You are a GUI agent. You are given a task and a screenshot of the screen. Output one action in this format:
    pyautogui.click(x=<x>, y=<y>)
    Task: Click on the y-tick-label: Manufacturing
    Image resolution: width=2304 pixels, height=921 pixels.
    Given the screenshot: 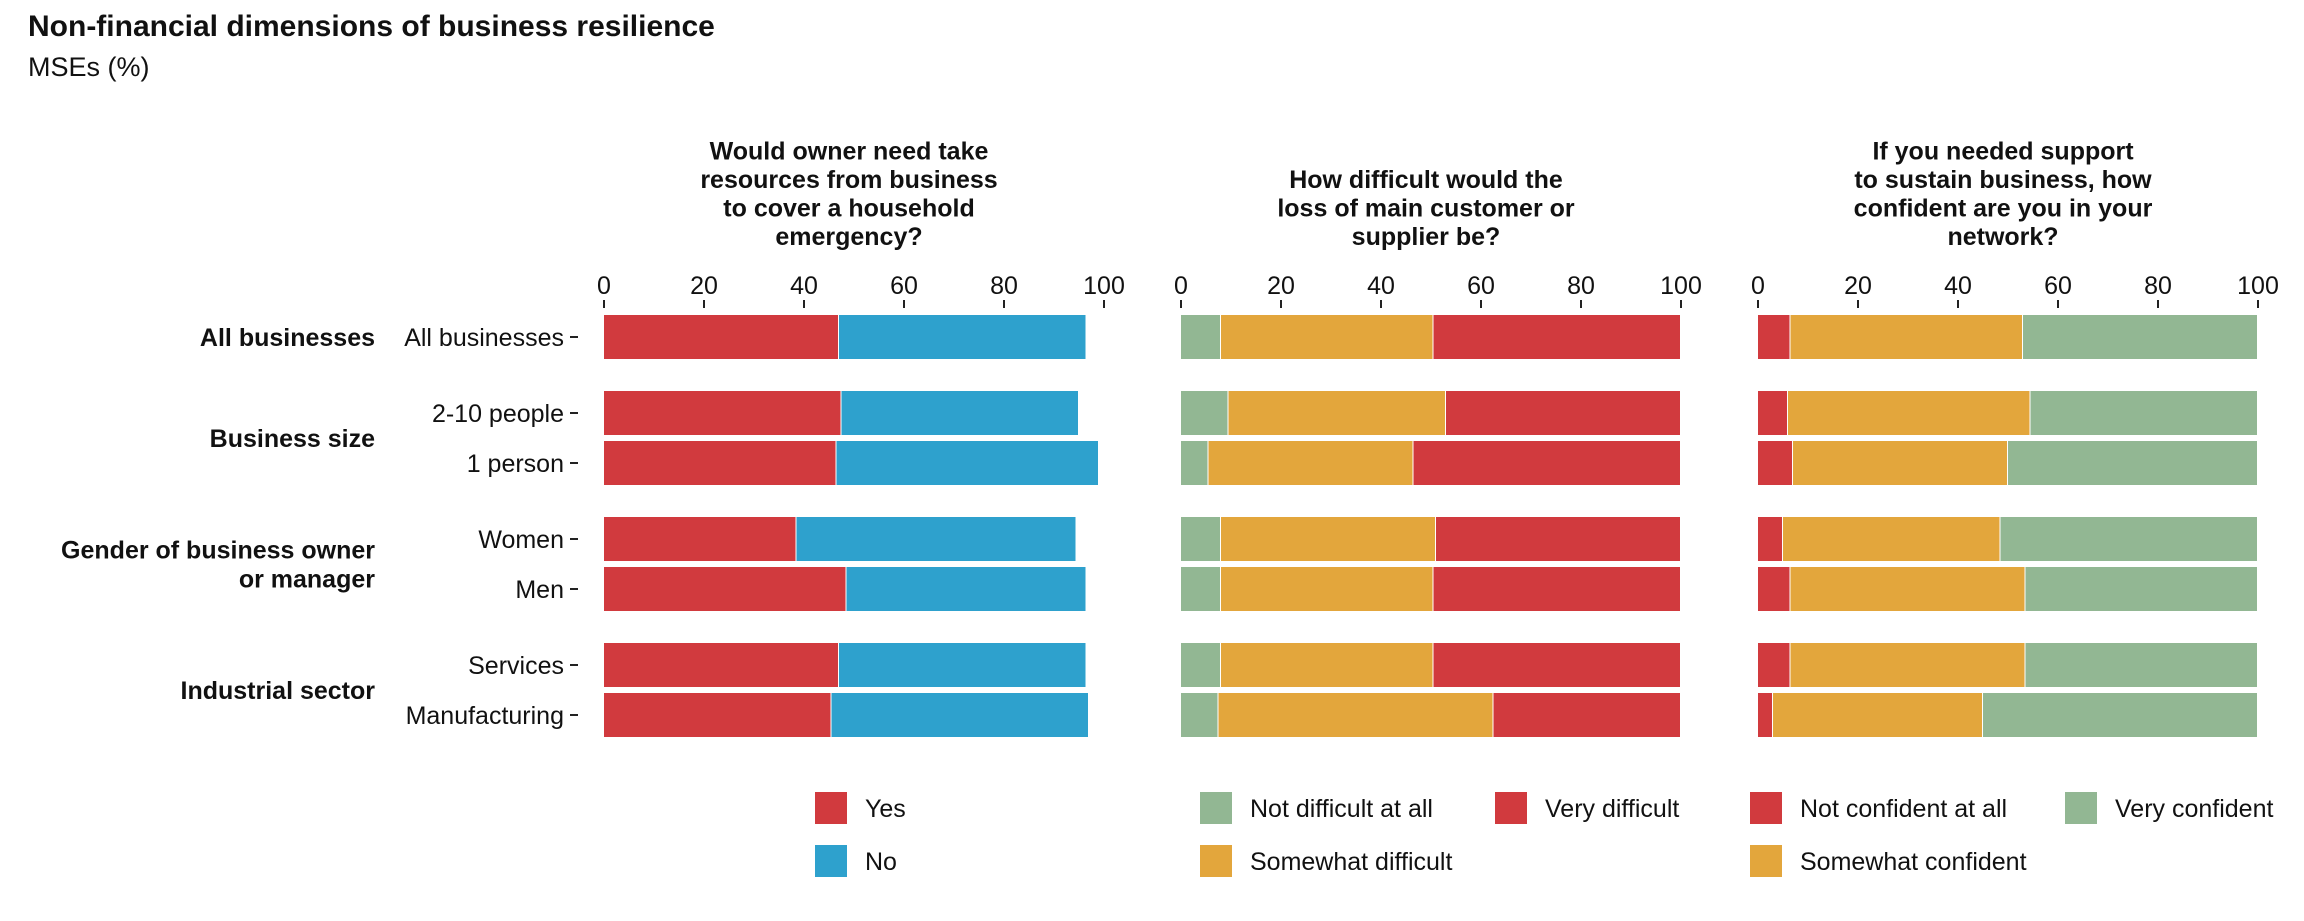 What is the action you would take?
    pyautogui.click(x=485, y=716)
    